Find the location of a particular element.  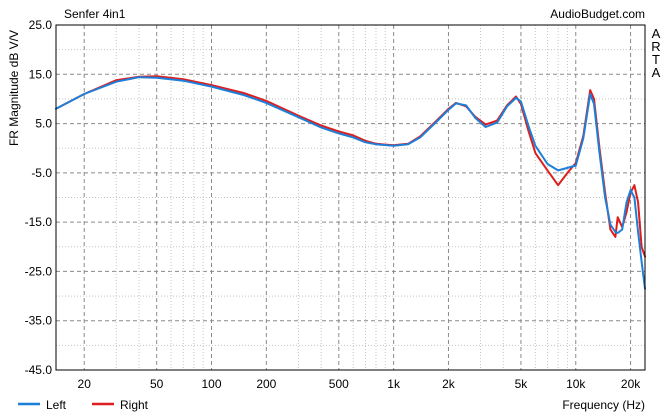

chart-title: Senfer 4in1 is located at coordinates (95, 14).